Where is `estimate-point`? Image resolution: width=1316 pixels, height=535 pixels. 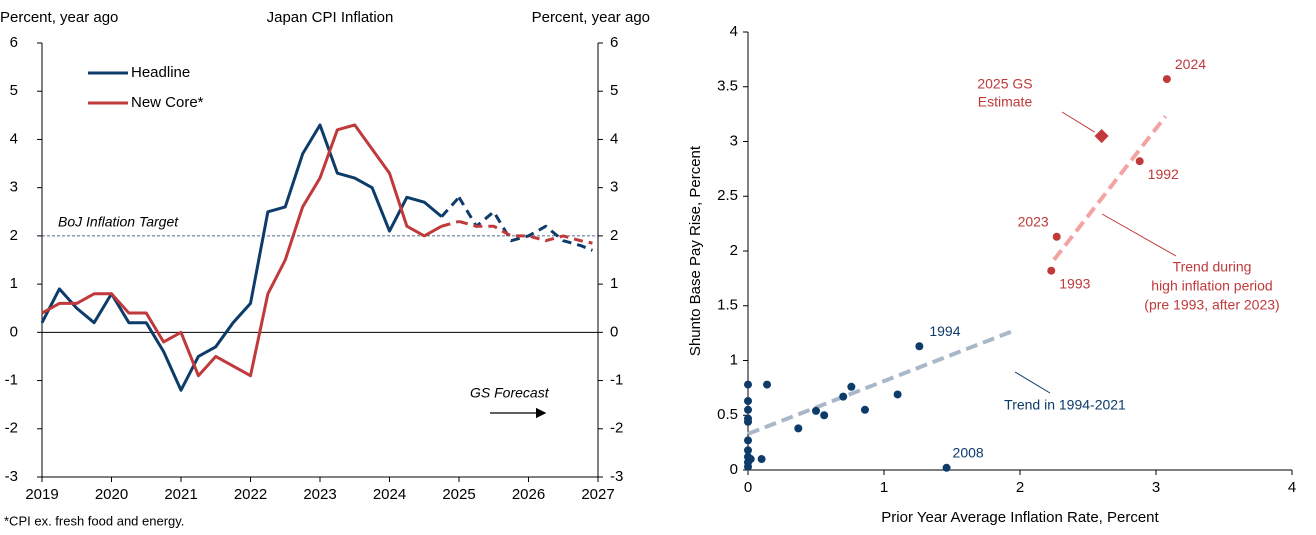 estimate-point is located at coordinates (1101, 136).